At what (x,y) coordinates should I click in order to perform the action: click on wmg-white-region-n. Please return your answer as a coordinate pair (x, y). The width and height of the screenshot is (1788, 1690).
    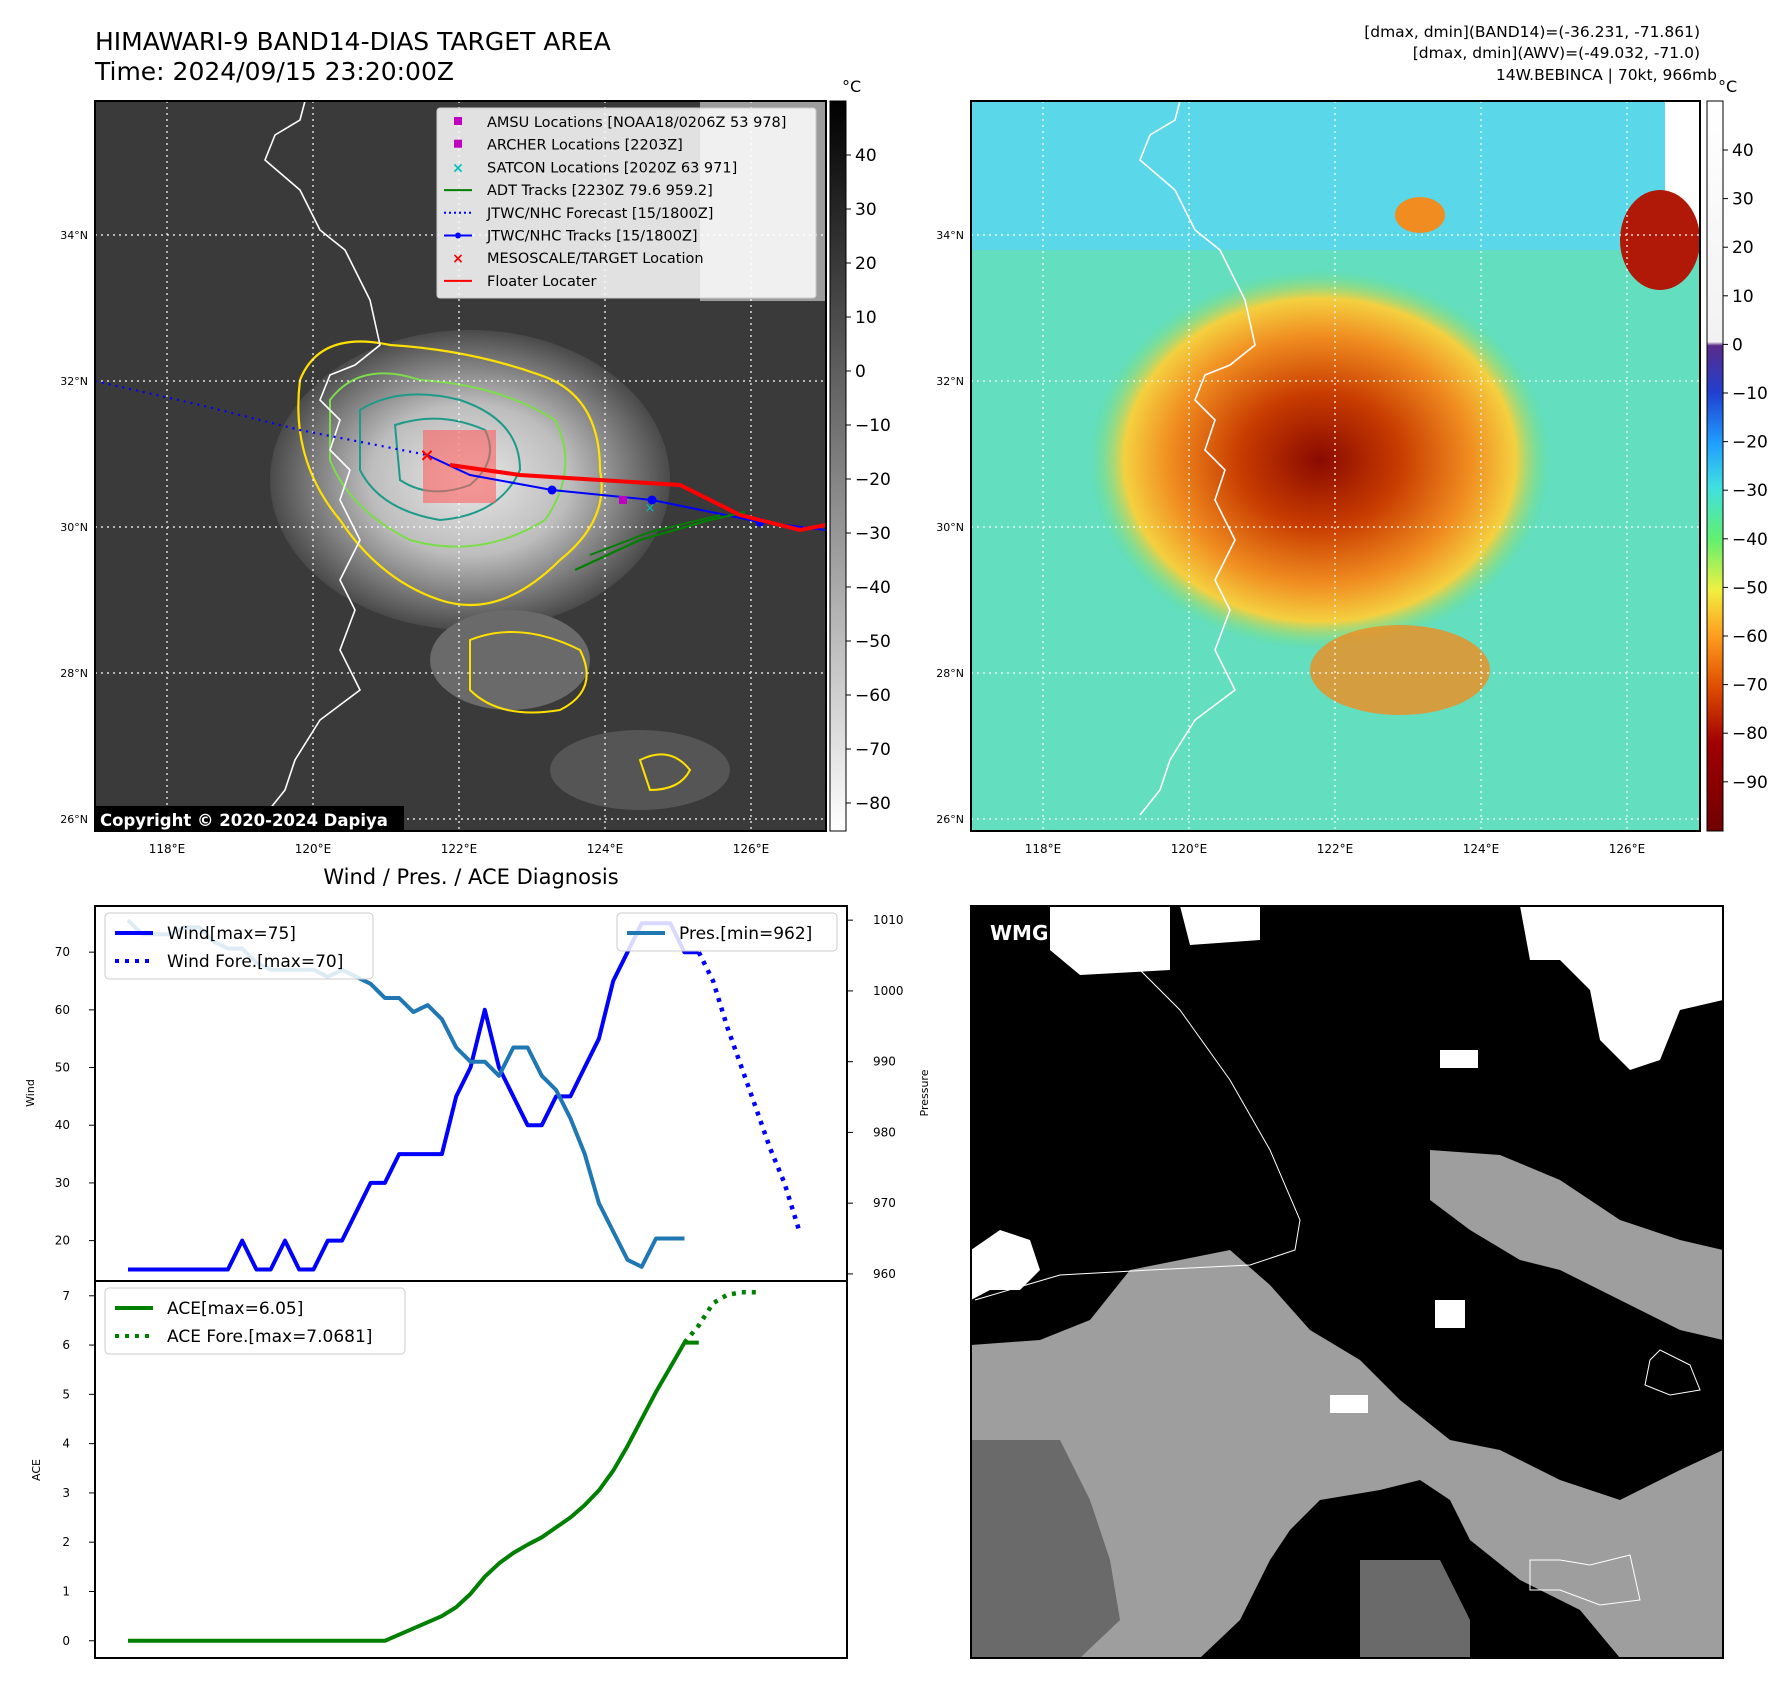
    Looking at the image, I should click on (1110, 940).